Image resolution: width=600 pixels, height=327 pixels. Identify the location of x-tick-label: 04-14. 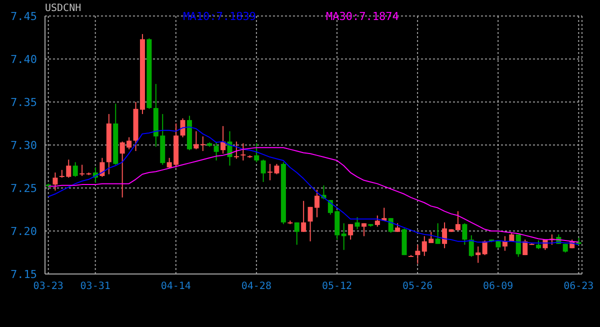
(175, 286).